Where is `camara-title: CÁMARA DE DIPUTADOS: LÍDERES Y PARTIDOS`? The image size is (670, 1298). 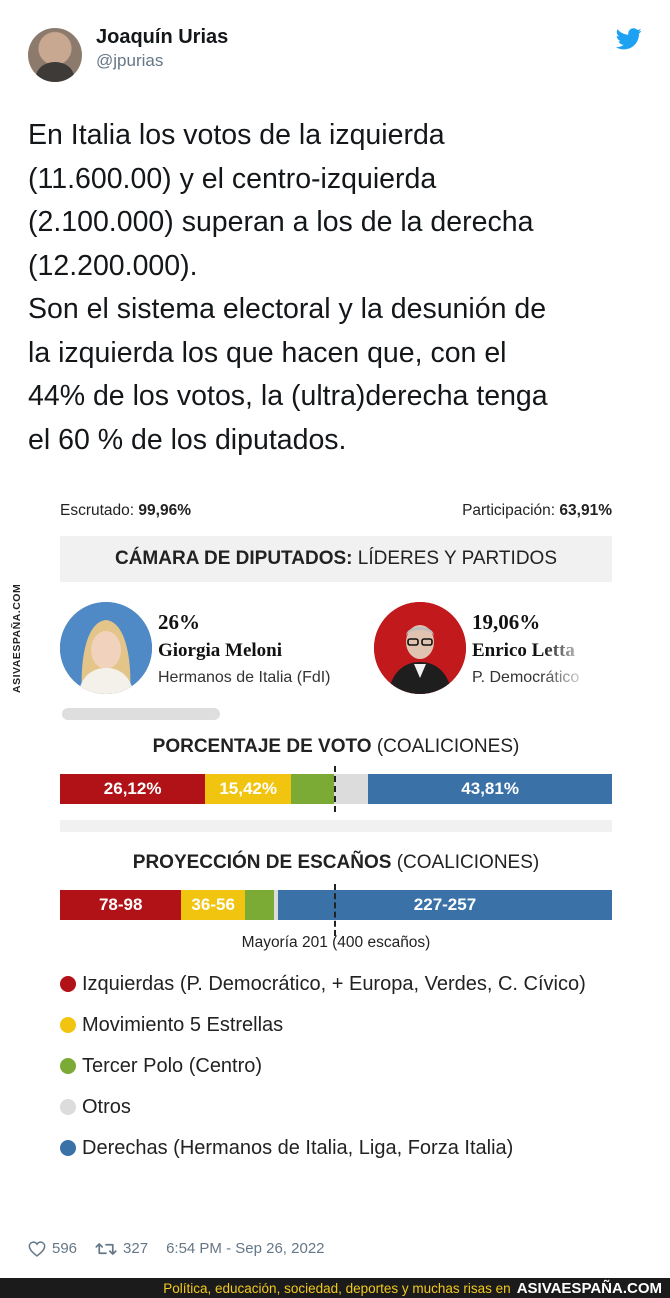 camara-title: CÁMARA DE DIPUTADOS: LÍDERES Y PARTIDOS is located at coordinates (336, 559).